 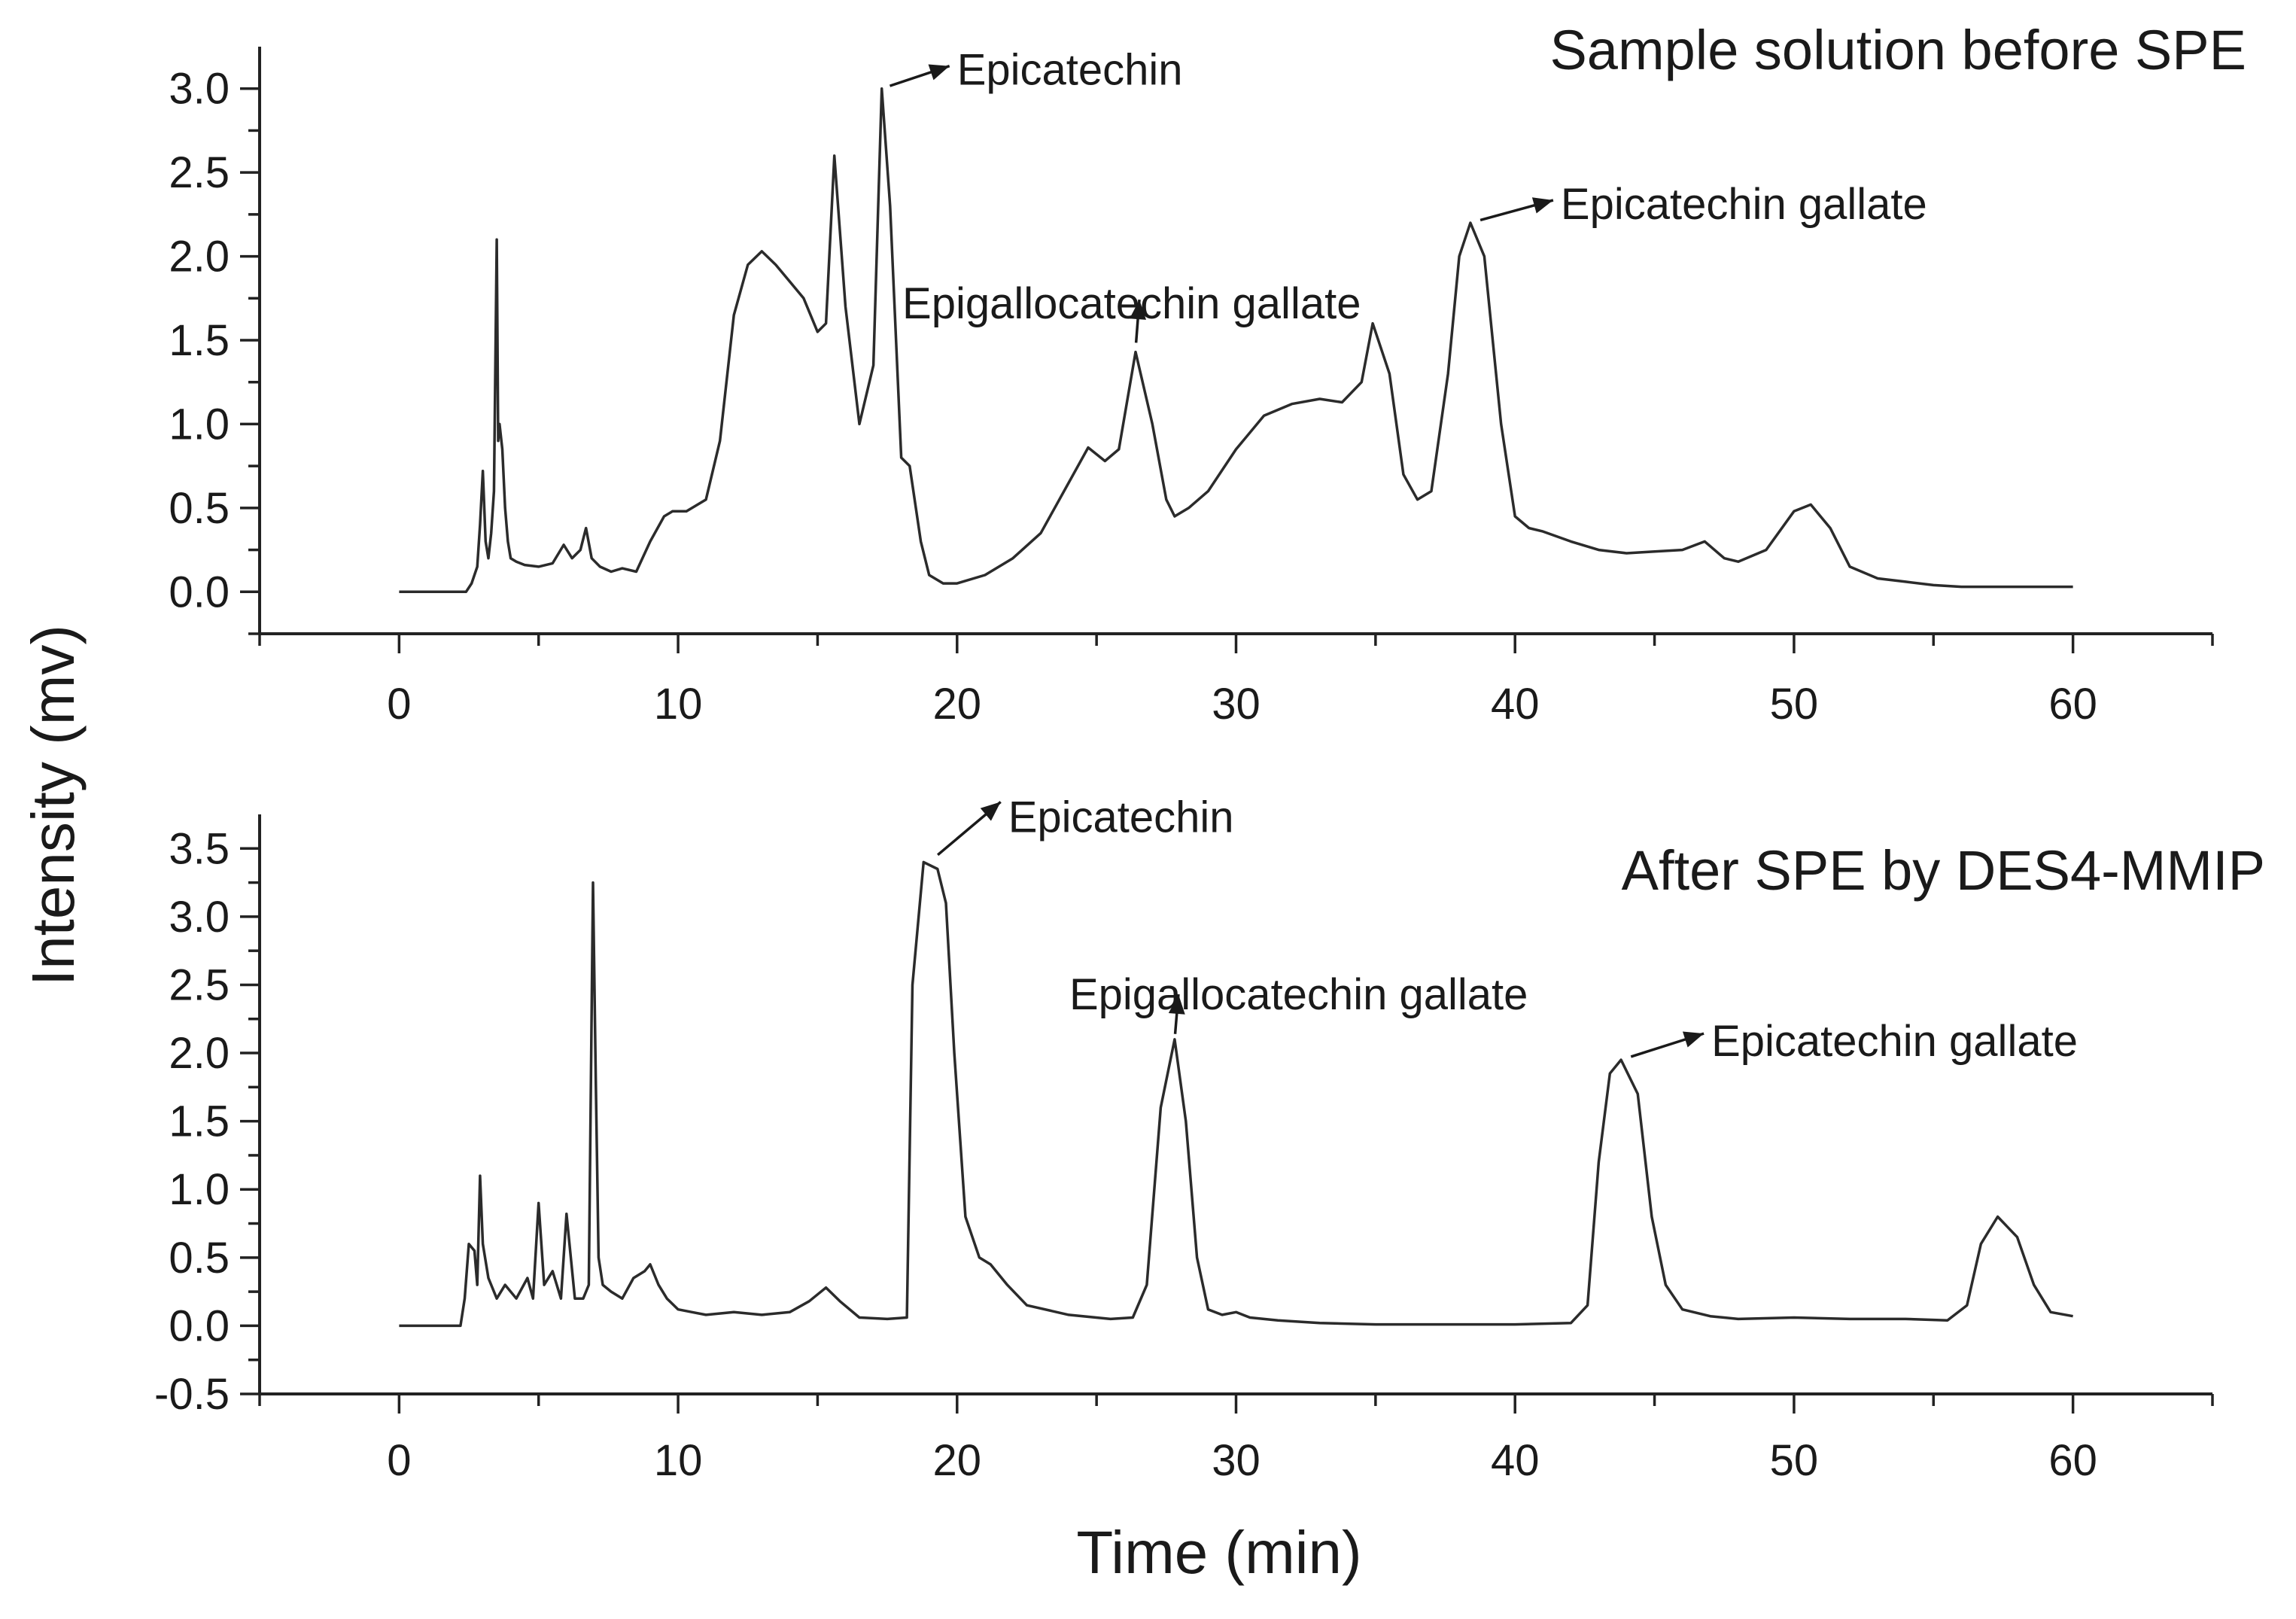 What do you see at coordinates (1218, 1552) in the screenshot?
I see `x-axis-label: Time (min)` at bounding box center [1218, 1552].